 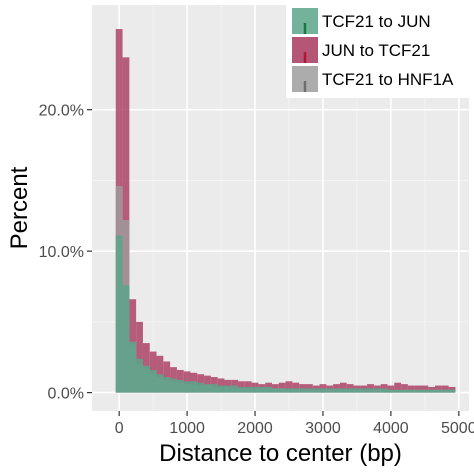 I want to click on x-tick-label: 5000, so click(x=457, y=428).